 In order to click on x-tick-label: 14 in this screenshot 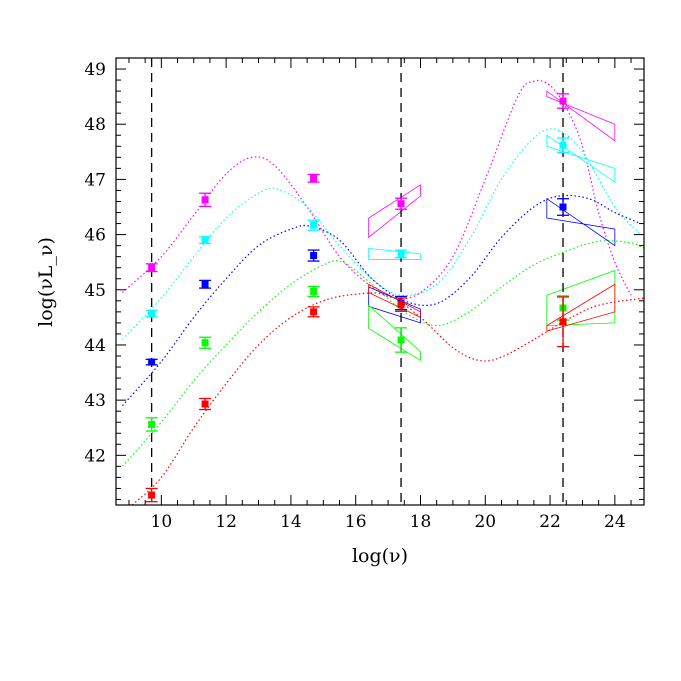, I will do `click(291, 522)`.